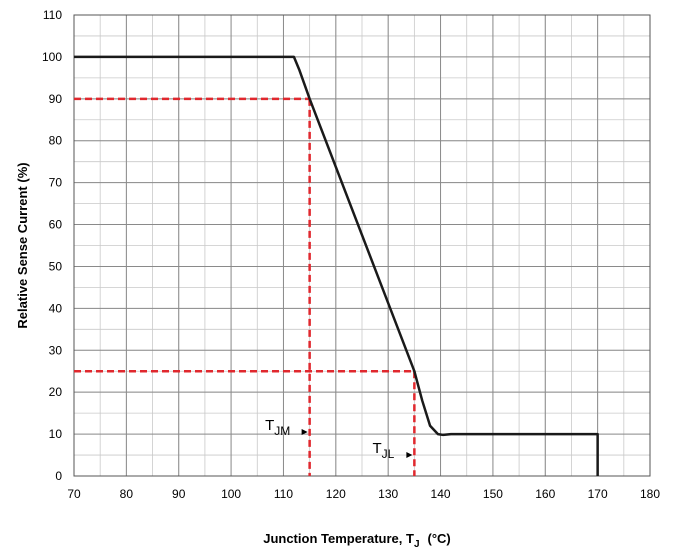 The image size is (673, 550). What do you see at coordinates (56, 350) in the screenshot?
I see `y-tick-label: 30` at bounding box center [56, 350].